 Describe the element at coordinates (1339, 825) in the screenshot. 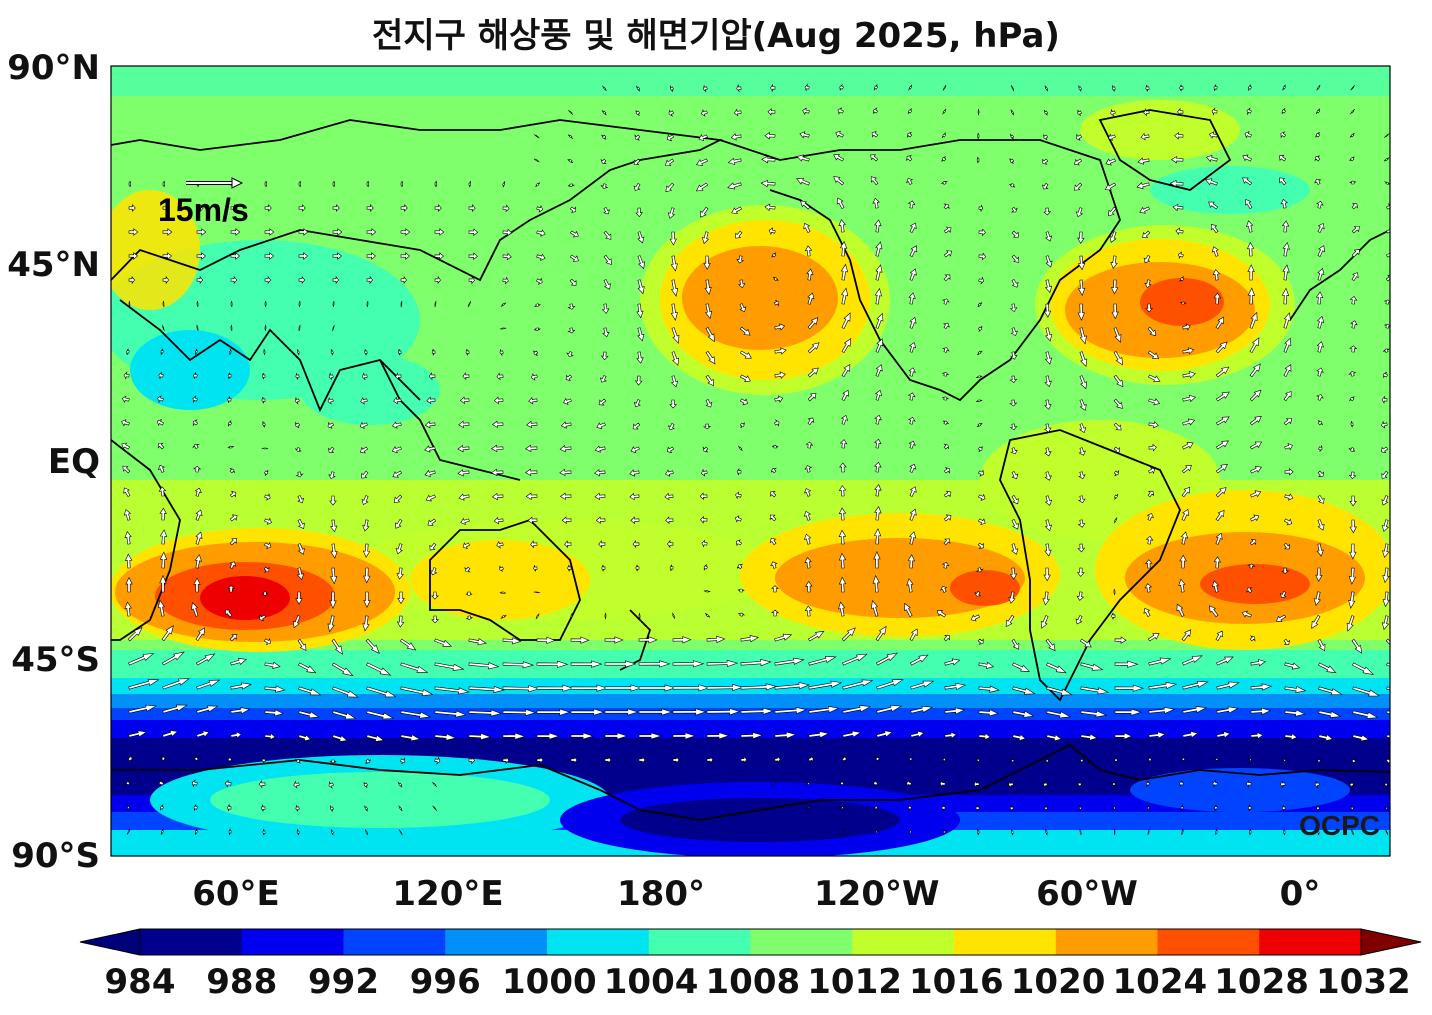

I see `watermark: OCPC` at that location.